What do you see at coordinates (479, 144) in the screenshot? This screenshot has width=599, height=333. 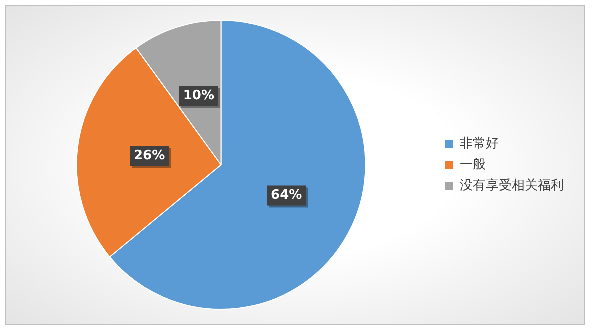 I see `legend-label: 非常好` at bounding box center [479, 144].